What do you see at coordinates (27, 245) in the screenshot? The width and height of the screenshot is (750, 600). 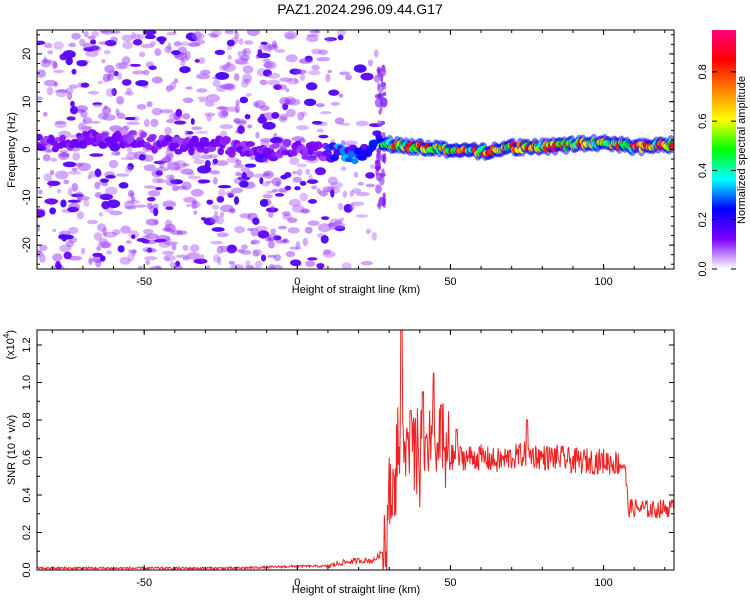 I see `spectrogram-y-tick-label: -20` at bounding box center [27, 245].